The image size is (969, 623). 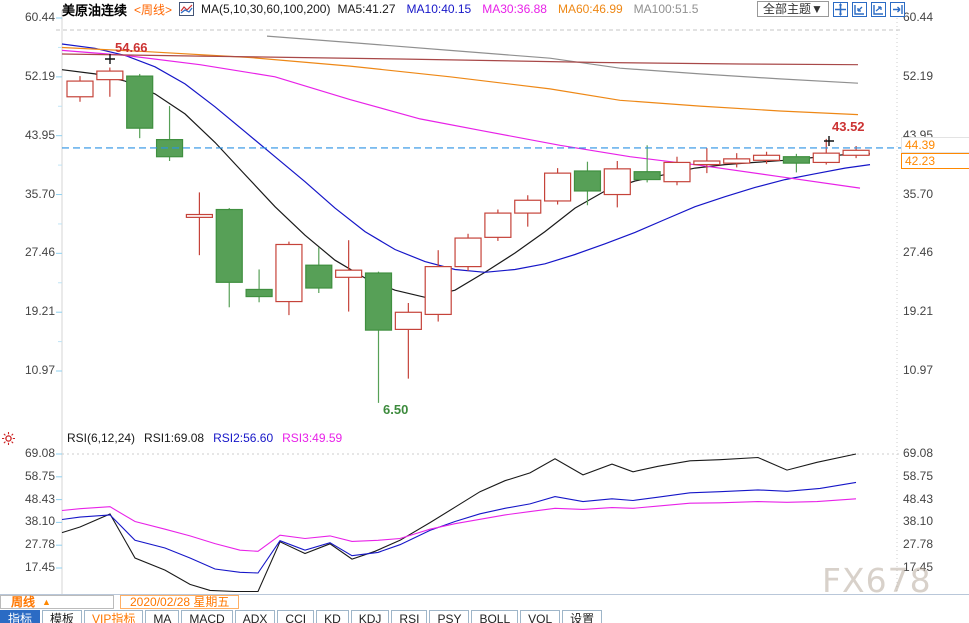 What do you see at coordinates (897, 9) in the screenshot?
I see `go-latest-icon` at bounding box center [897, 9].